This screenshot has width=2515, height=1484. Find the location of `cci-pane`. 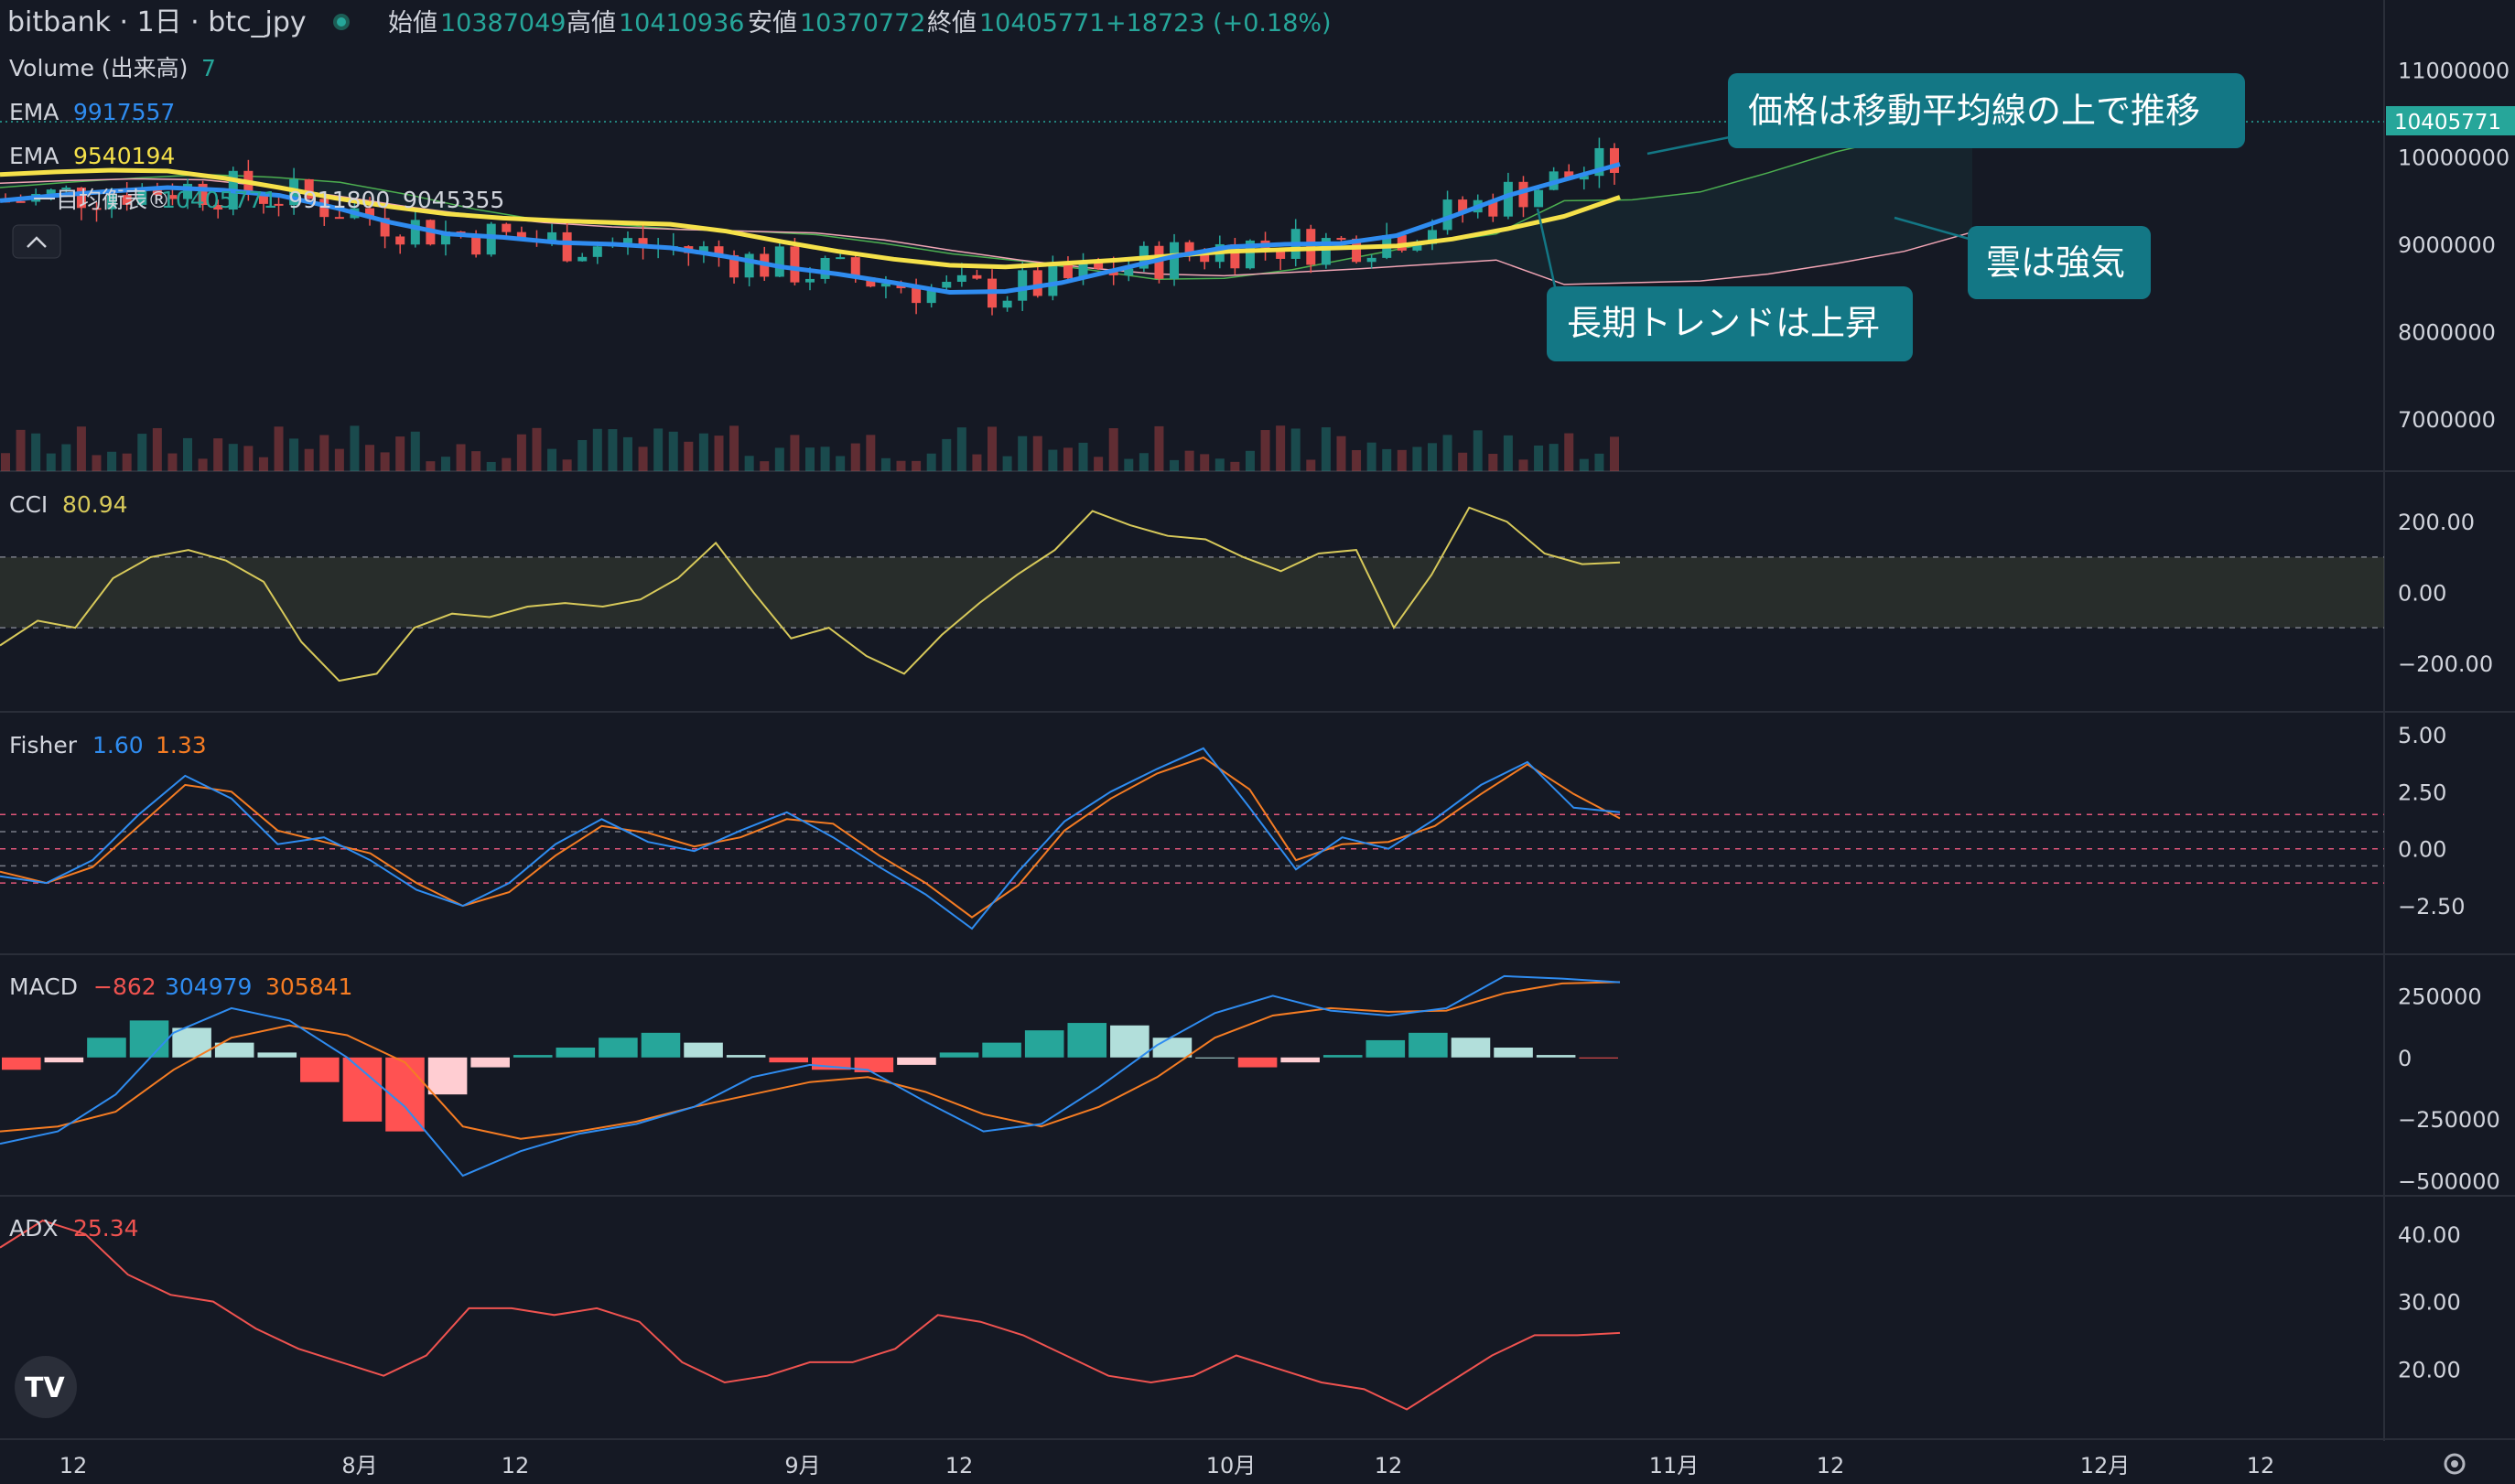

cci-pane is located at coordinates (1192, 594).